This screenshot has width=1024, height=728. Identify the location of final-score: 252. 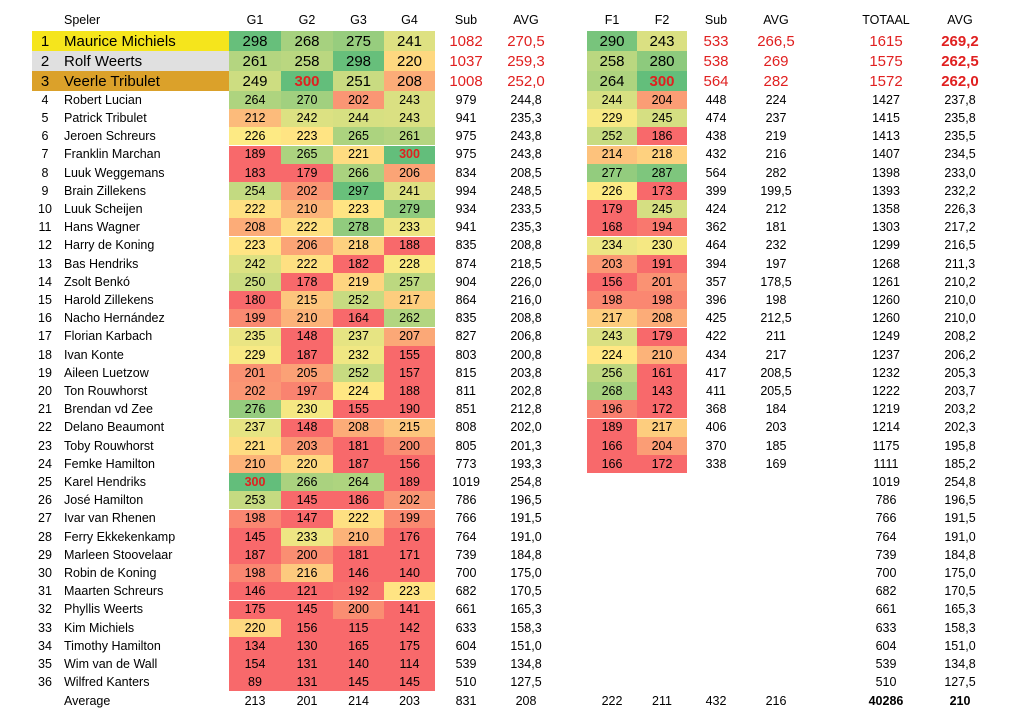
(612, 136).